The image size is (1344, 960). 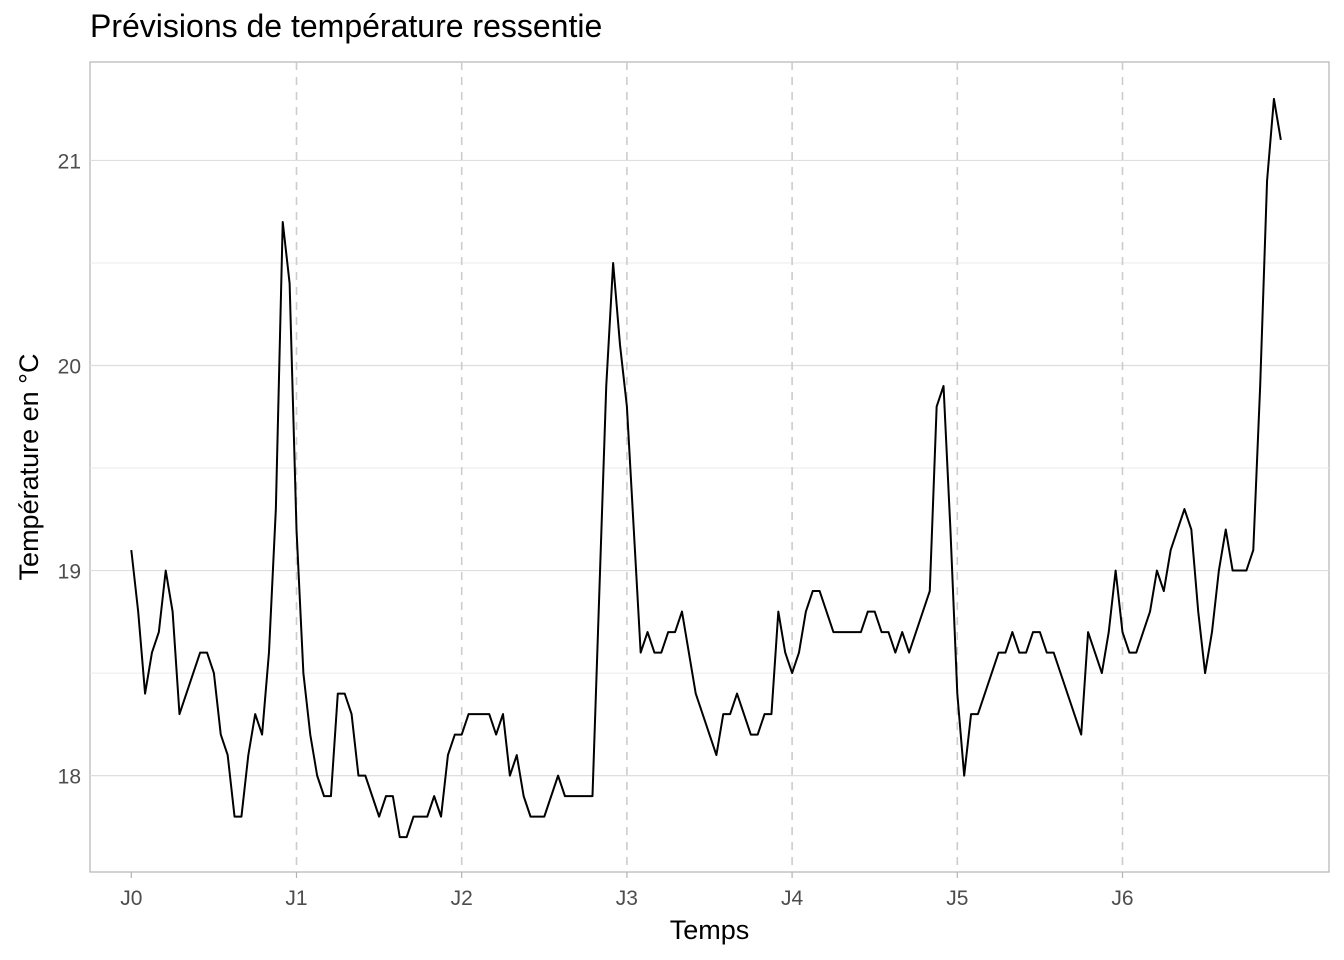 What do you see at coordinates (627, 898) in the screenshot?
I see `x-tick-label: J3` at bounding box center [627, 898].